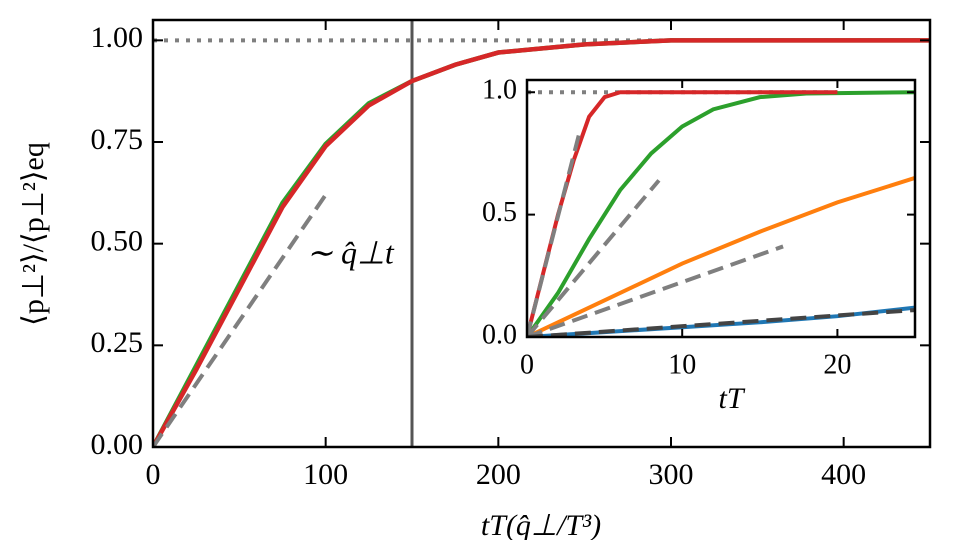  Describe the element at coordinates (33, 234) in the screenshot. I see `y-axis-label: ⟨p⊥²⟩/⟨p⊥²⟩eq` at that location.